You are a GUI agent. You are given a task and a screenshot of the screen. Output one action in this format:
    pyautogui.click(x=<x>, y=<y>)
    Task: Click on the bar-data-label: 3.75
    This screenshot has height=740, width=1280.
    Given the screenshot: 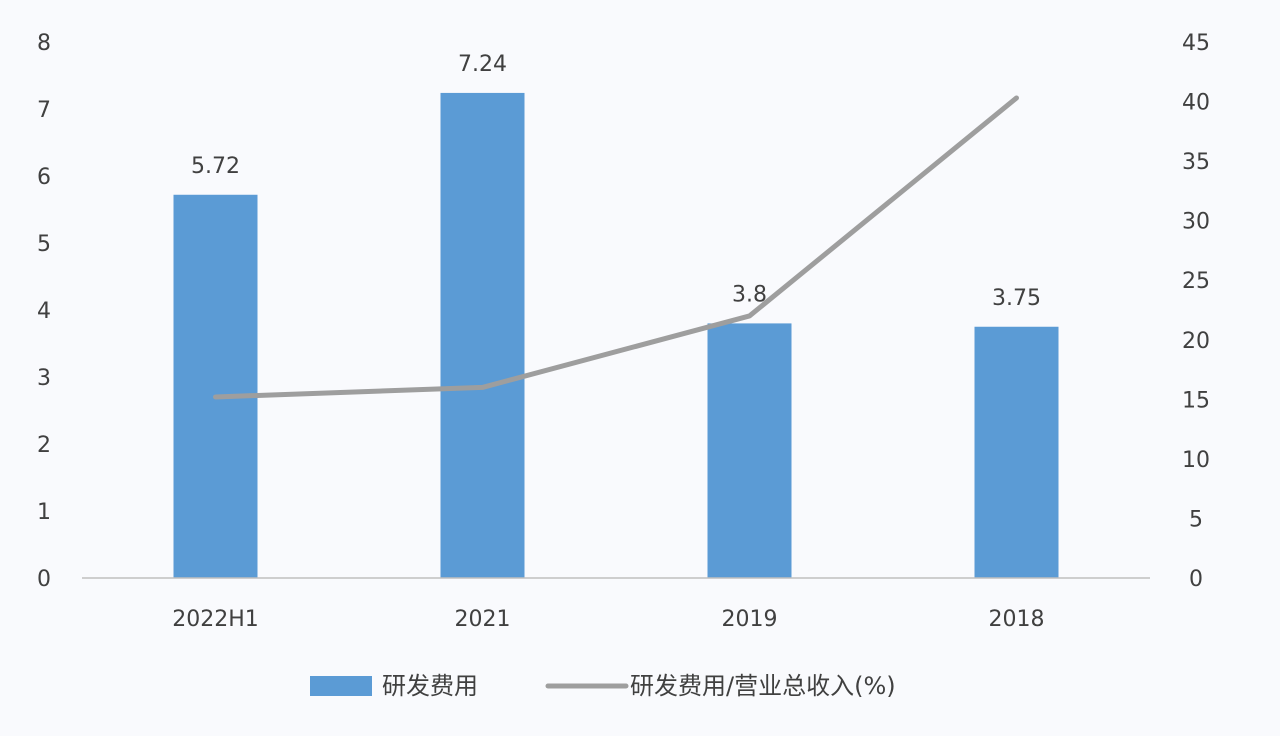 What is the action you would take?
    pyautogui.click(x=1016, y=298)
    